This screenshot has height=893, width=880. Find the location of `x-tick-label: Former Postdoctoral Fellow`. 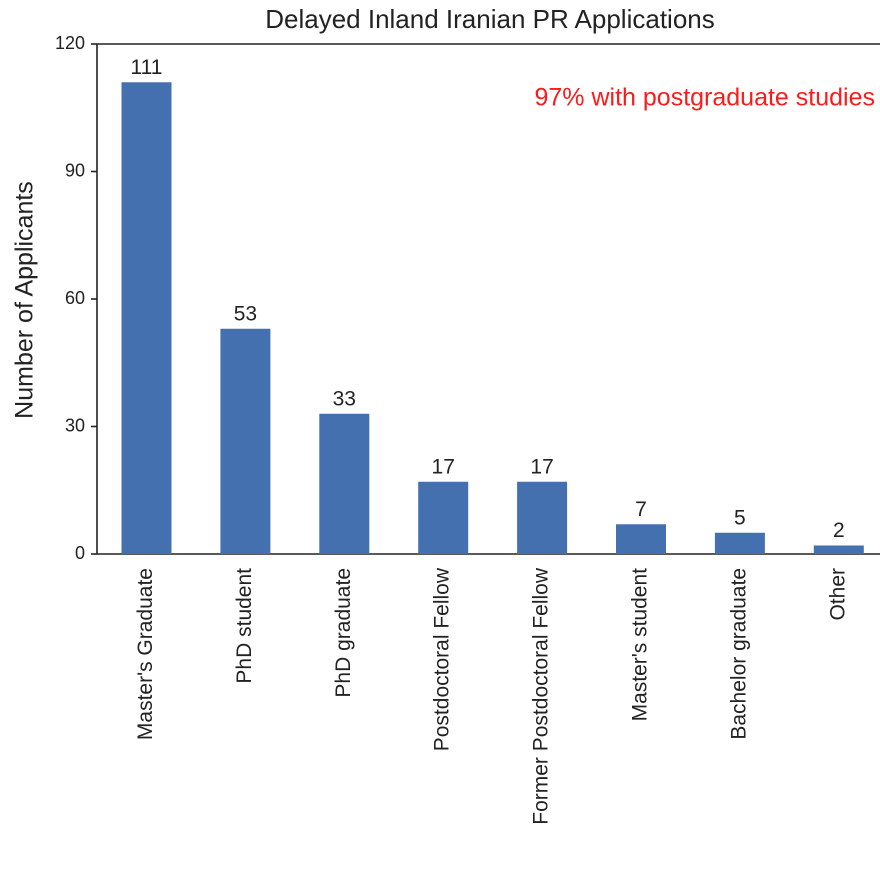

x-tick-label: Former Postdoctoral Fellow is located at coordinates (541, 696).